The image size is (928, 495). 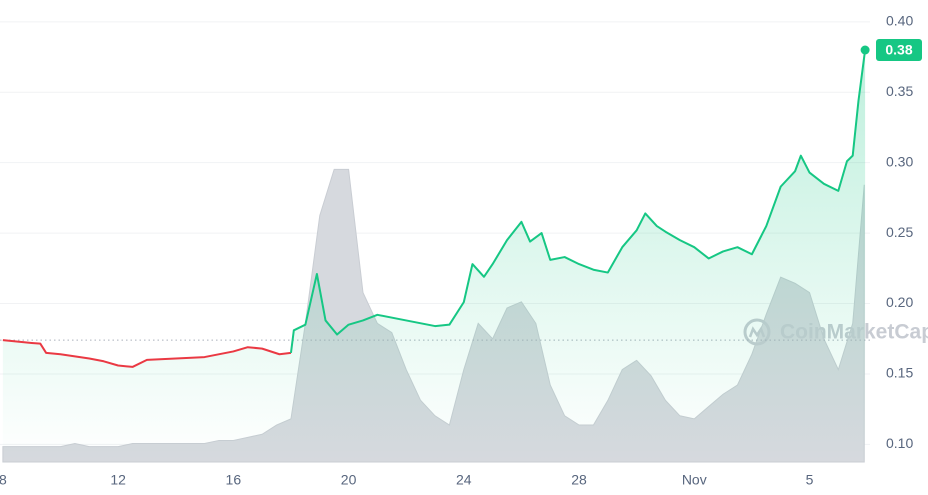 What do you see at coordinates (899, 161) in the screenshot?
I see `y-tick-label: 0.30` at bounding box center [899, 161].